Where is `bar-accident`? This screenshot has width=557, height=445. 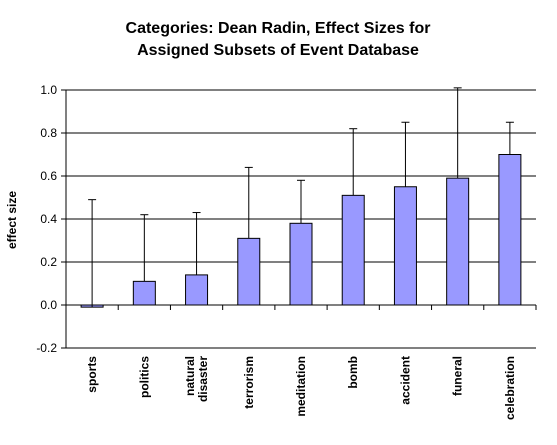
bar-accident is located at coordinates (405, 246).